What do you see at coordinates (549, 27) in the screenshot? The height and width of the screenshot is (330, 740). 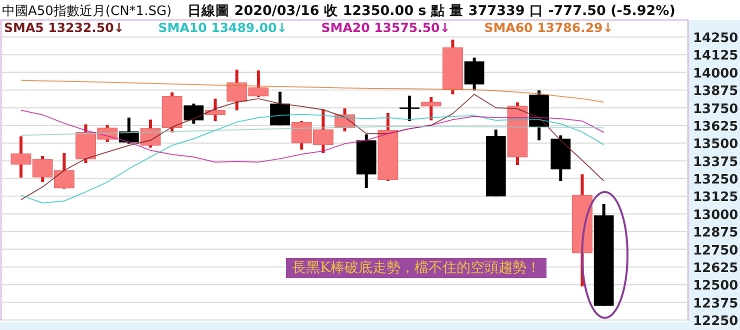 I see `text: SMA60 13786.29↓` at bounding box center [549, 27].